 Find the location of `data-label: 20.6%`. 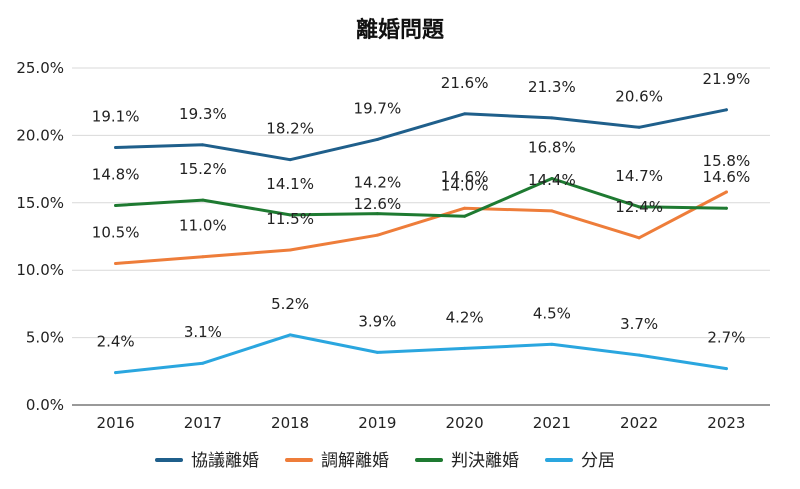

data-label: 20.6% is located at coordinates (639, 96).